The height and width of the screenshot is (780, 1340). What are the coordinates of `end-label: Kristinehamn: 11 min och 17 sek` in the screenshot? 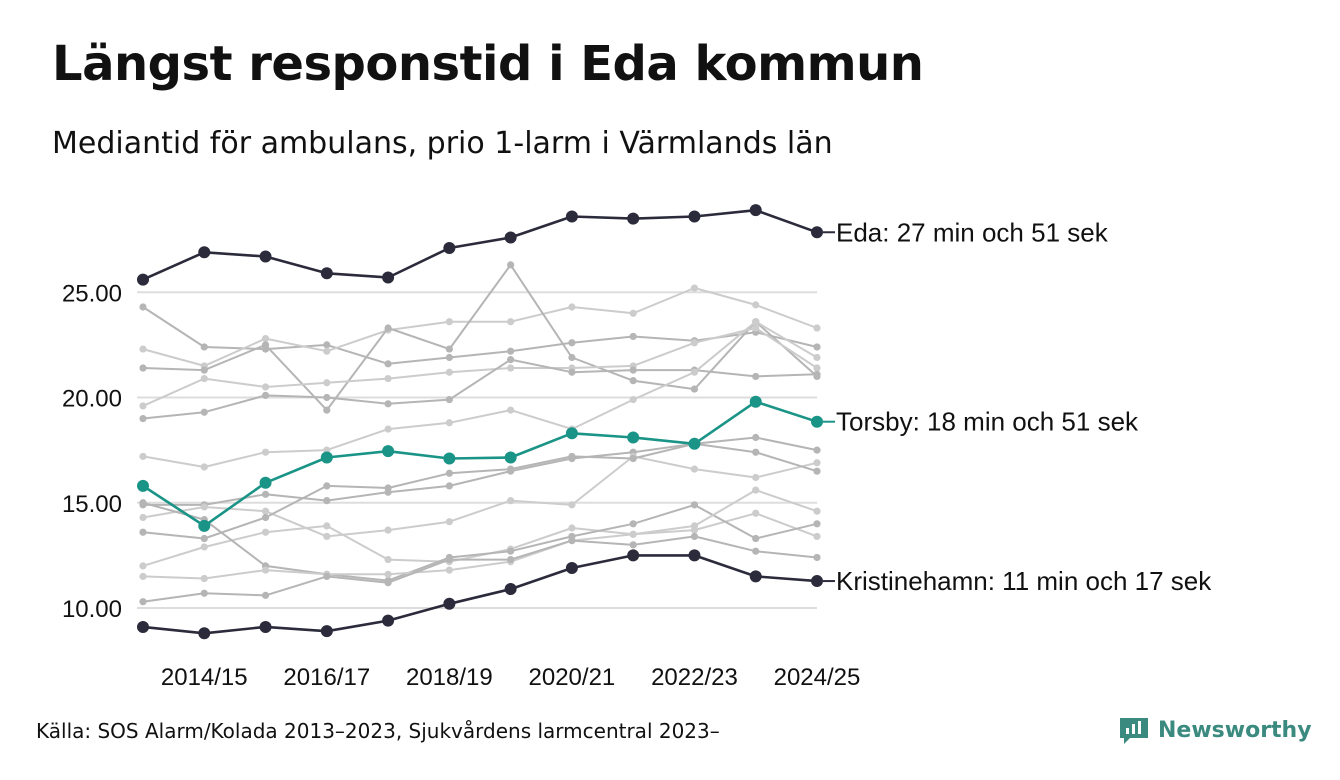 It's located at (1024, 581).